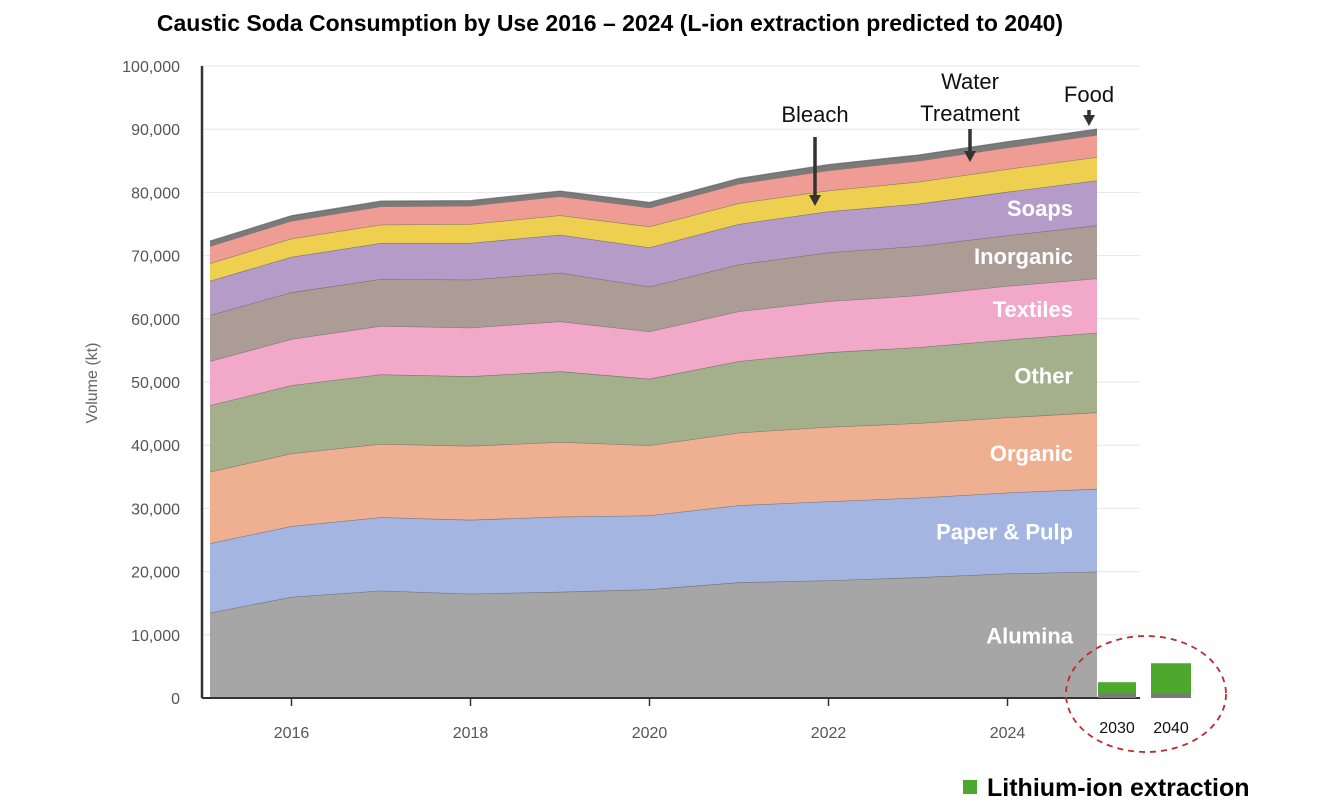 The height and width of the screenshot is (810, 1329). Describe the element at coordinates (650, 733) in the screenshot. I see `x-tick-label: 2020` at that location.